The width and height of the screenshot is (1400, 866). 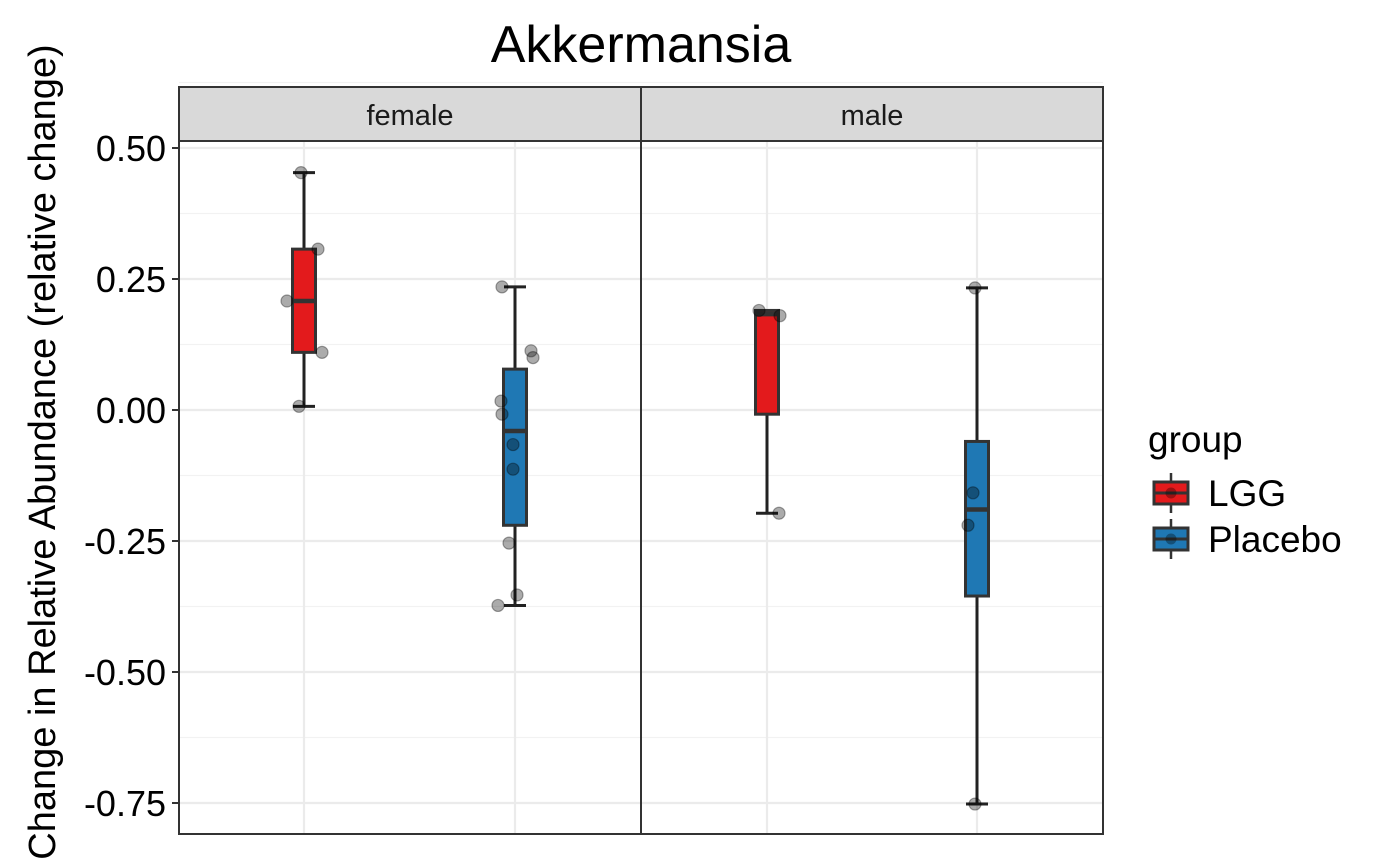 What do you see at coordinates (641, 45) in the screenshot?
I see `chart-title: Akkermansia` at bounding box center [641, 45].